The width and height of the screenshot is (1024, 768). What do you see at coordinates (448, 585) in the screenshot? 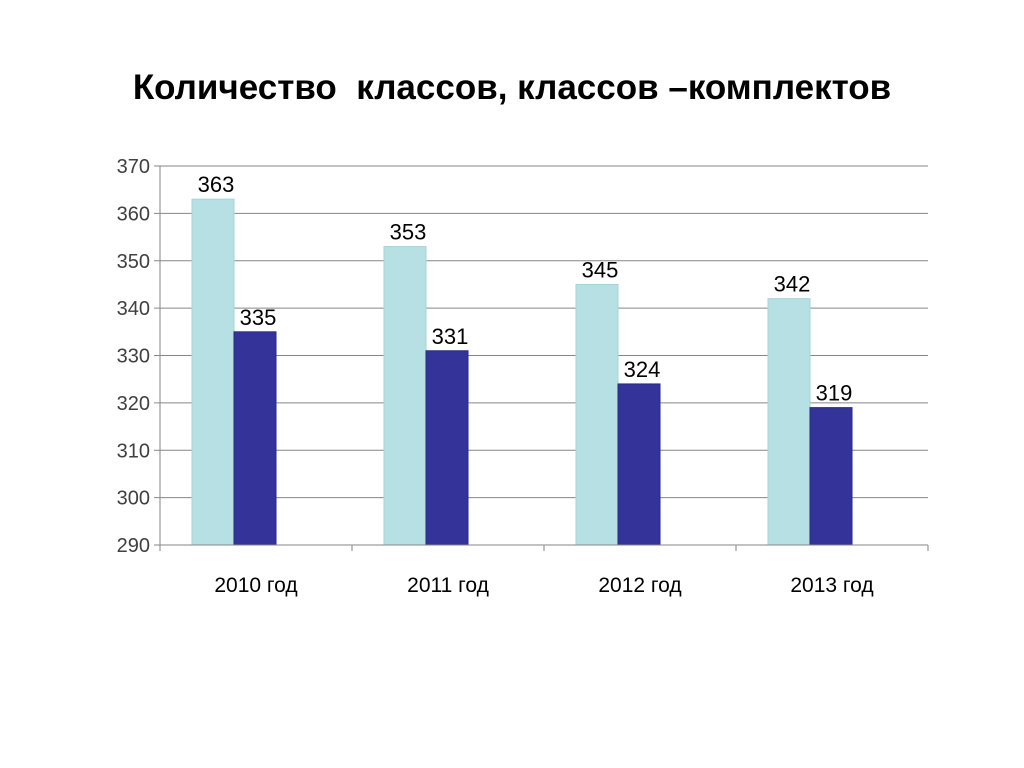
I see `x-tick-label: 2011 год` at bounding box center [448, 585].